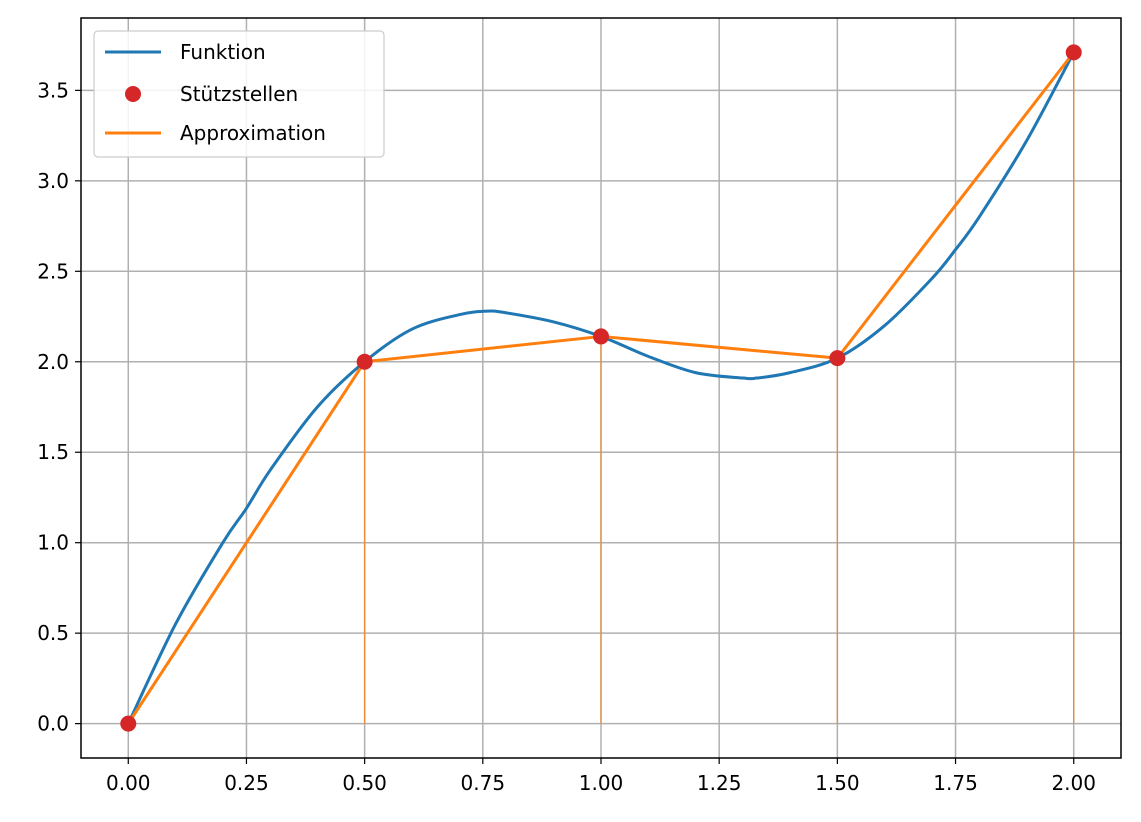 The image size is (1141, 822). Describe the element at coordinates (53, 362) in the screenshot. I see `y-tick-label: 2.0` at that location.